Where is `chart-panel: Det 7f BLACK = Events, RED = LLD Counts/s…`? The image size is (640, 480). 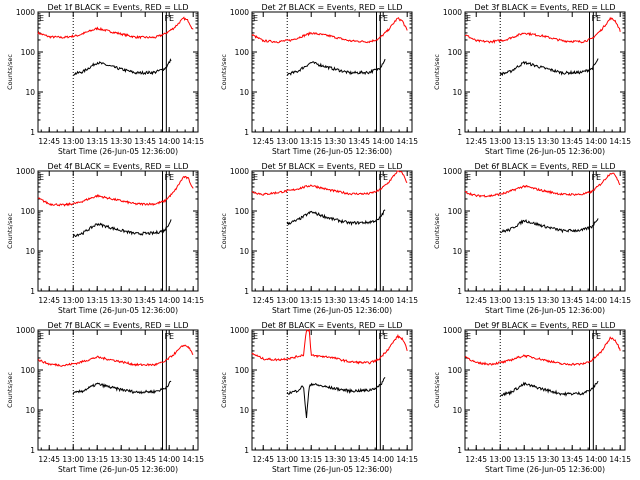
chart-panel: Det 7f BLACK = Events, RED = LLD Counts/s… is located at coordinates (105, 397).